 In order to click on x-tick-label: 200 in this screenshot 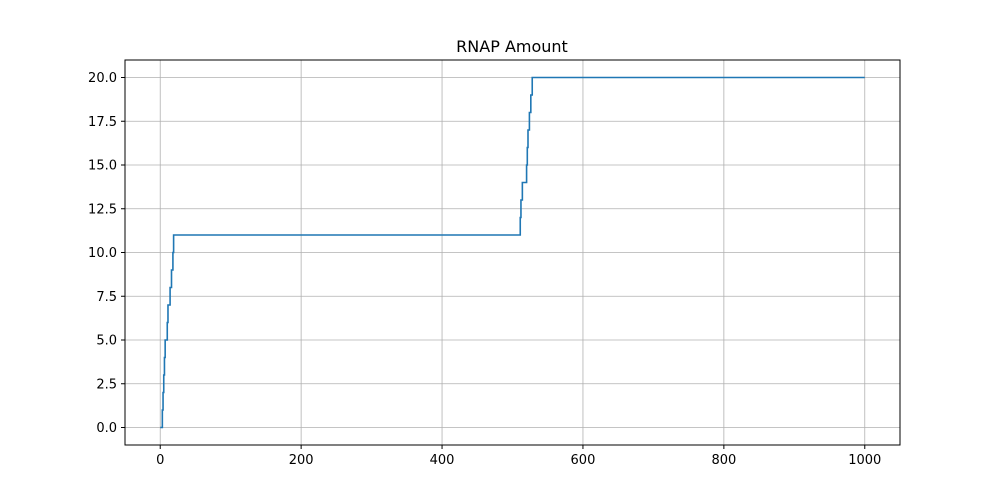, I will do `click(301, 460)`.